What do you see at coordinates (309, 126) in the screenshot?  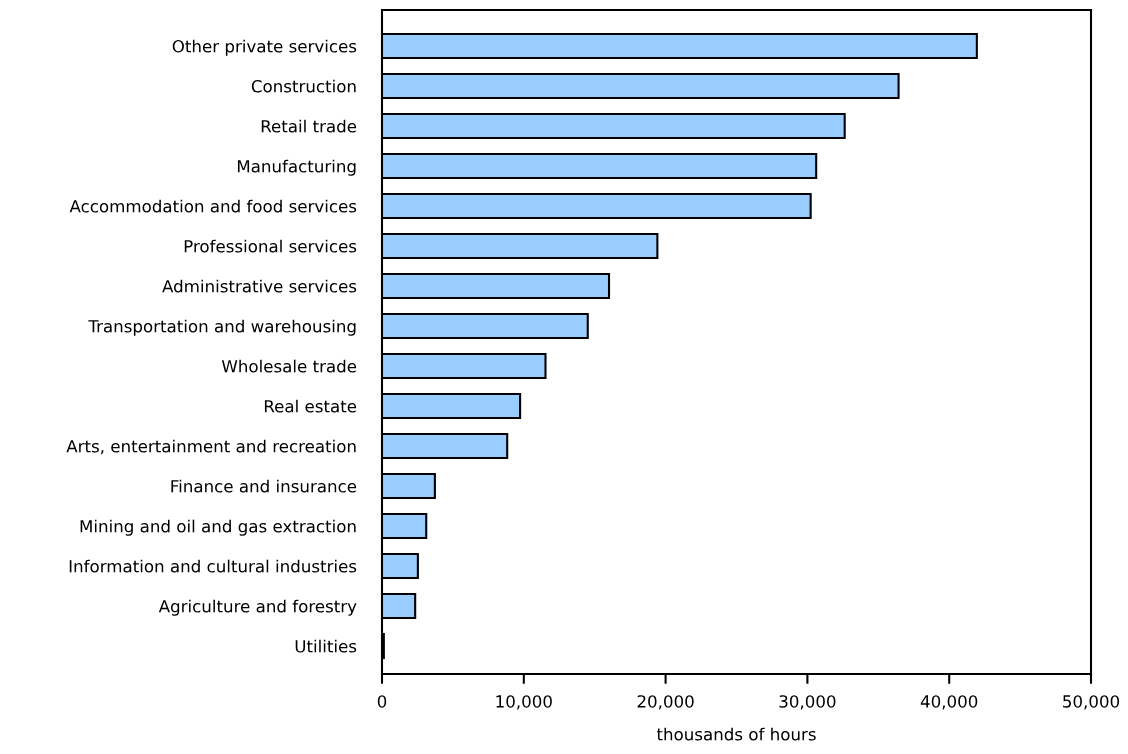 I see `y-tick-label: Retail trade` at bounding box center [309, 126].